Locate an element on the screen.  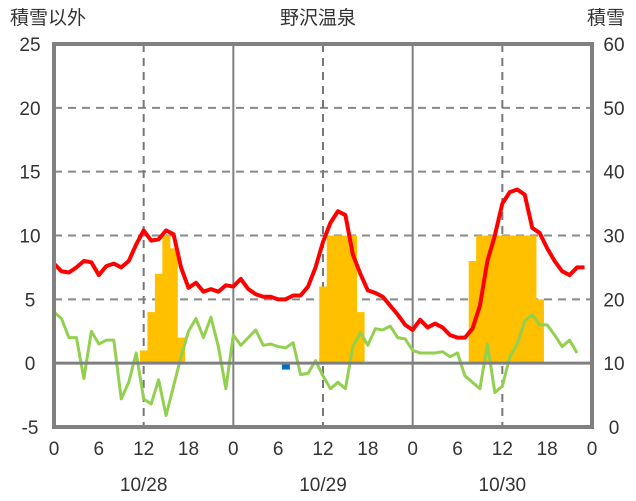
left-tick-label: 25 is located at coordinates (29, 45).